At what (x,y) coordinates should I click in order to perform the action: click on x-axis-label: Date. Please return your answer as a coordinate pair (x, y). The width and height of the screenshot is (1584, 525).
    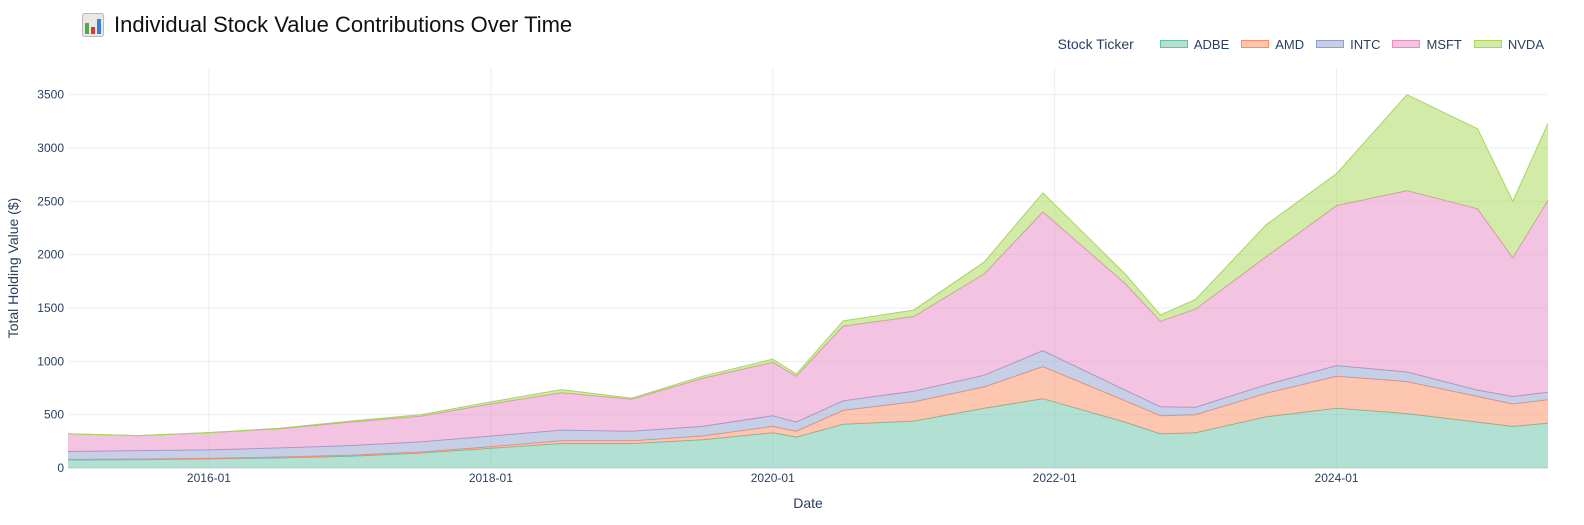
    Looking at the image, I should click on (808, 503).